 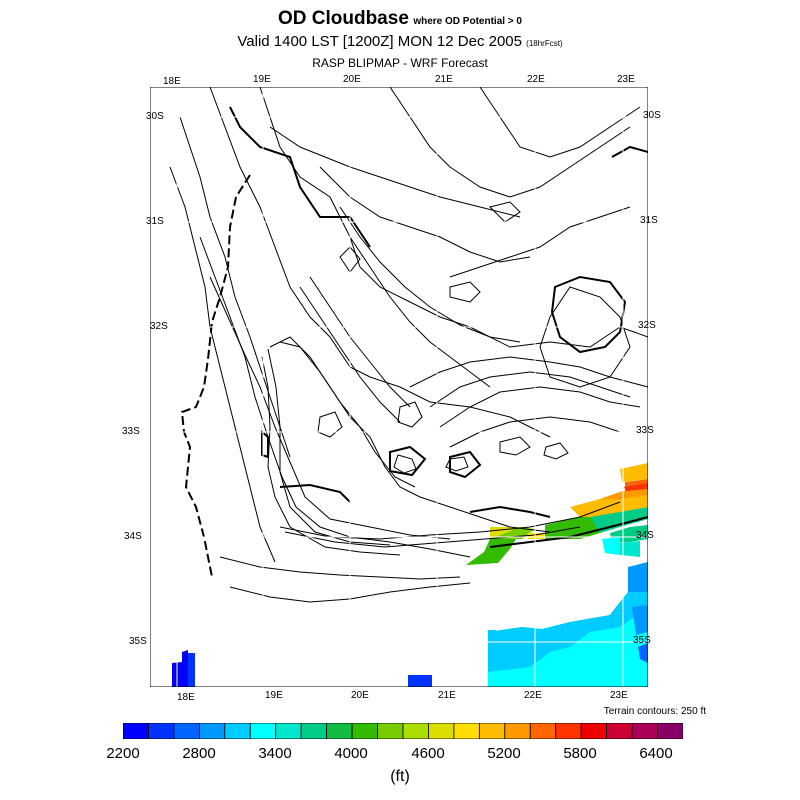 What do you see at coordinates (199, 753) in the screenshot?
I see `colorbar-tick-label: 2800` at bounding box center [199, 753].